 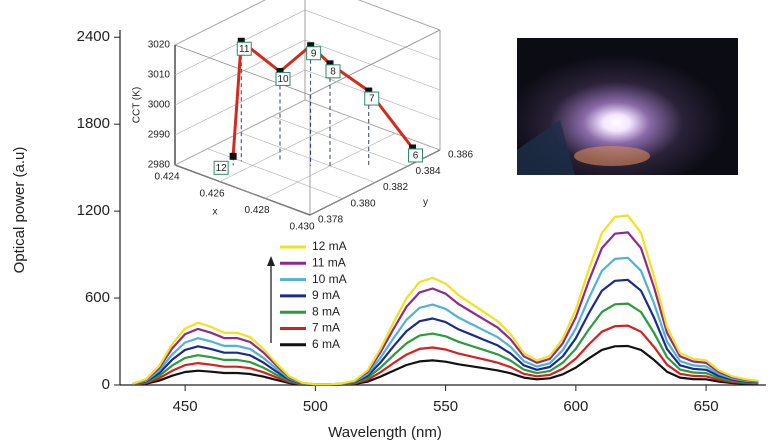 What do you see at coordinates (159, 135) in the screenshot?
I see `inset-z-tick-label: 2990` at bounding box center [159, 135].